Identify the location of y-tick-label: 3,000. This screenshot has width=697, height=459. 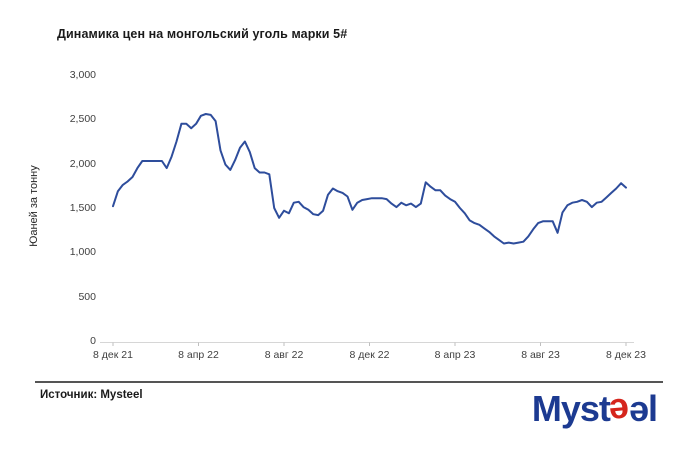
(82, 75).